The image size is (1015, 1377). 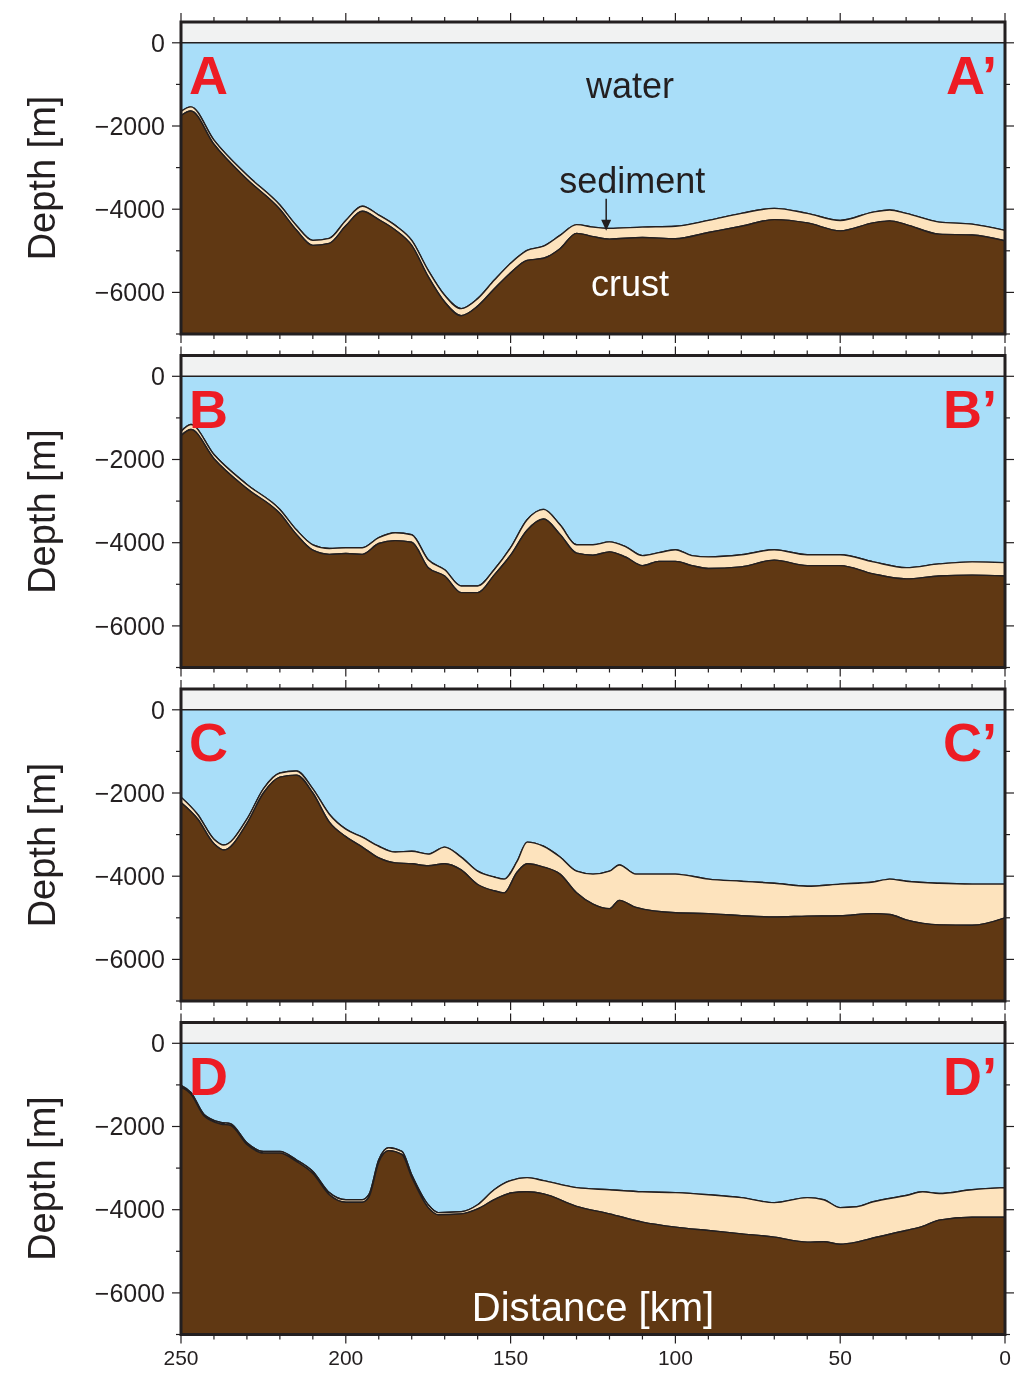 I want to click on x-tick-label: 200, so click(x=346, y=1357).